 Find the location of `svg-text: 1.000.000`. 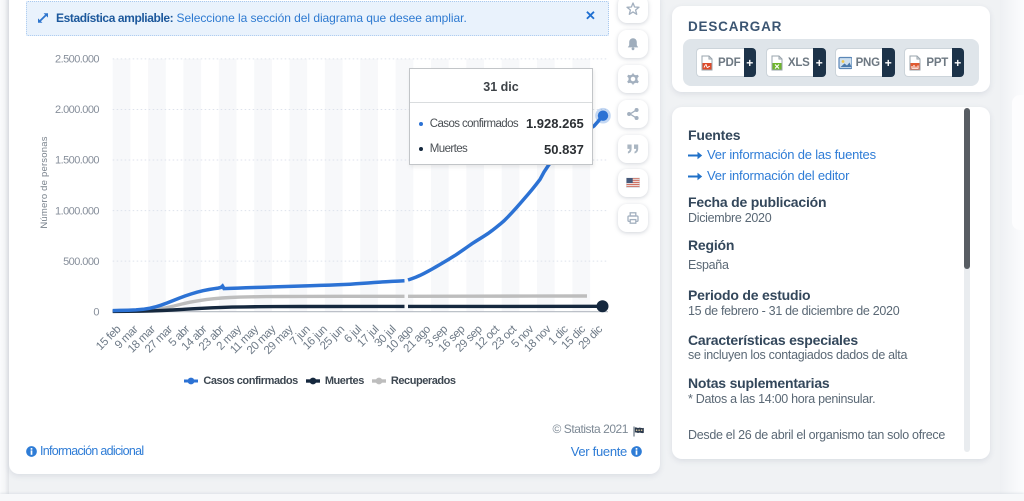

svg-text: 1.000.000 is located at coordinates (77, 211).